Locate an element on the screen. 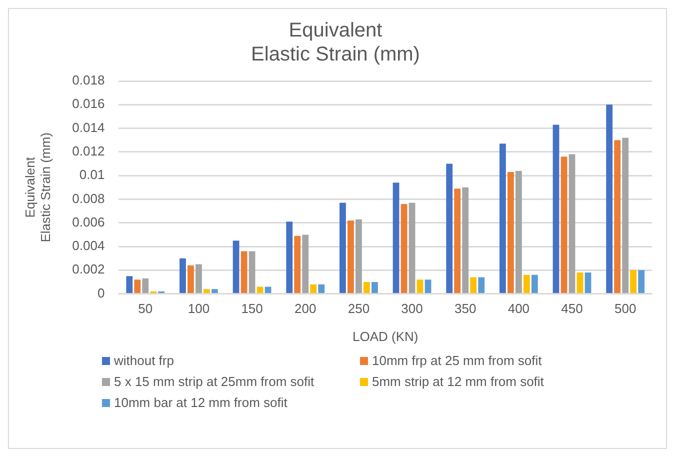 The height and width of the screenshot is (457, 675). x-tick-label: 300 is located at coordinates (412, 308).